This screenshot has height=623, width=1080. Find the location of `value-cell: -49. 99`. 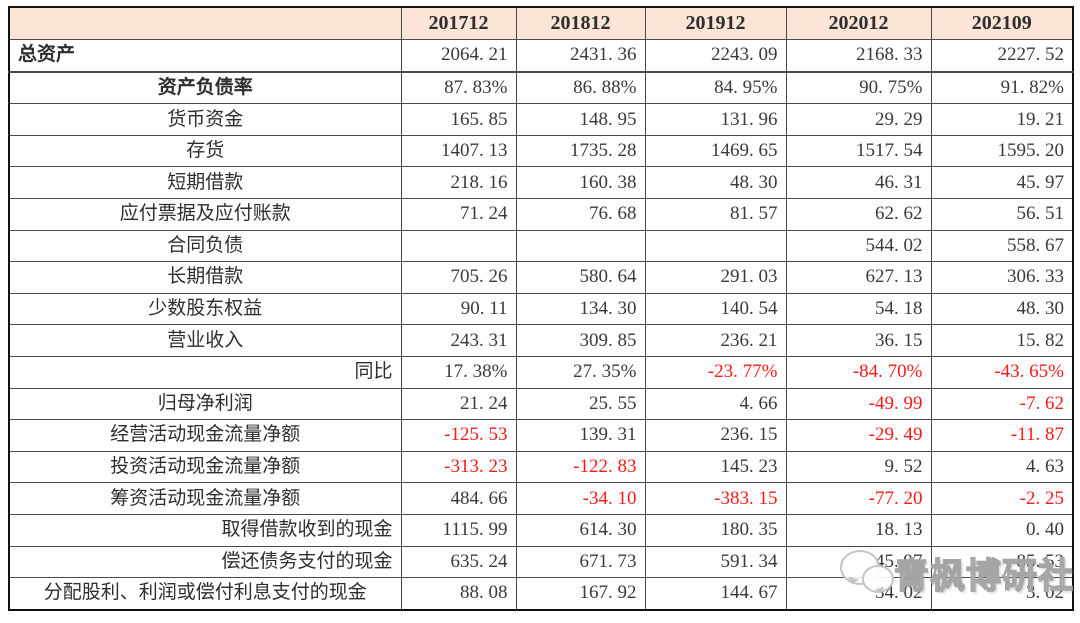

value-cell: -49. 99 is located at coordinates (858, 404).